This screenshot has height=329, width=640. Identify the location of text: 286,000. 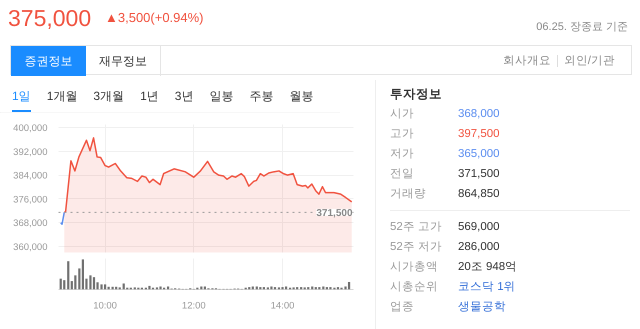
(479, 247).